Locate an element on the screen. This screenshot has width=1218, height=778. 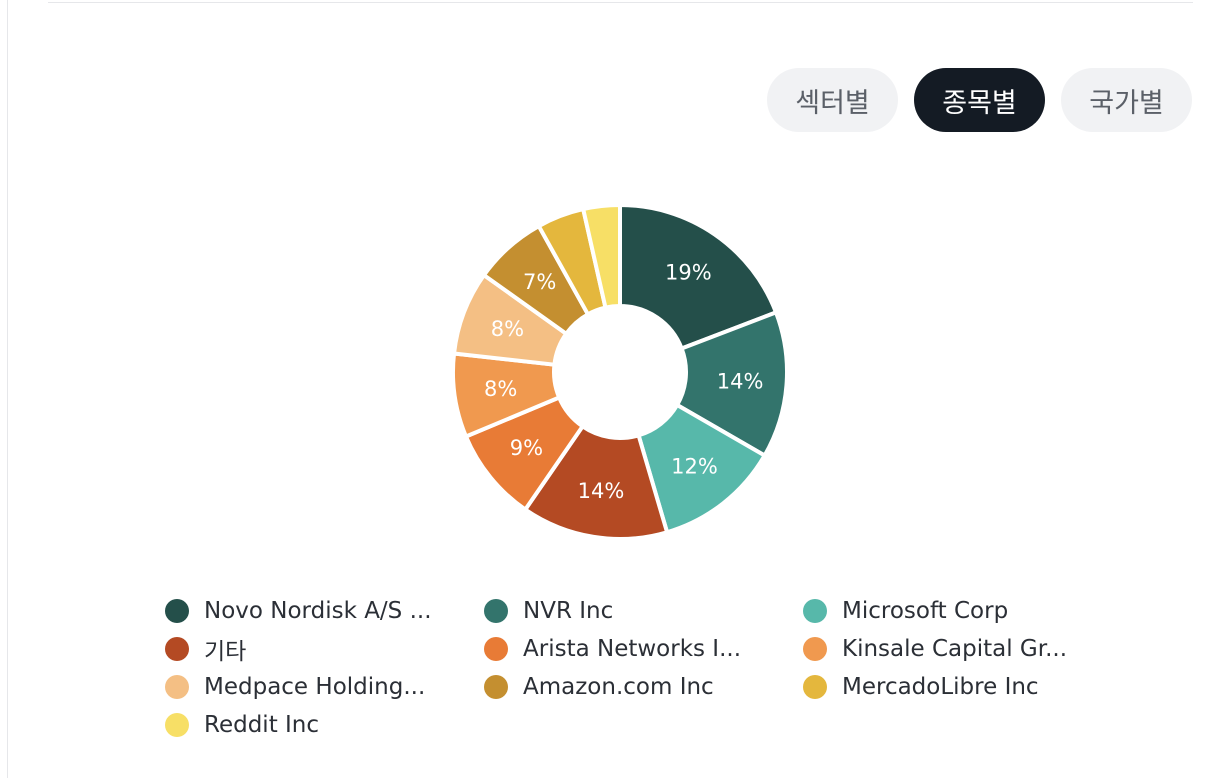
legend-label: Reddit Inc is located at coordinates (262, 725).